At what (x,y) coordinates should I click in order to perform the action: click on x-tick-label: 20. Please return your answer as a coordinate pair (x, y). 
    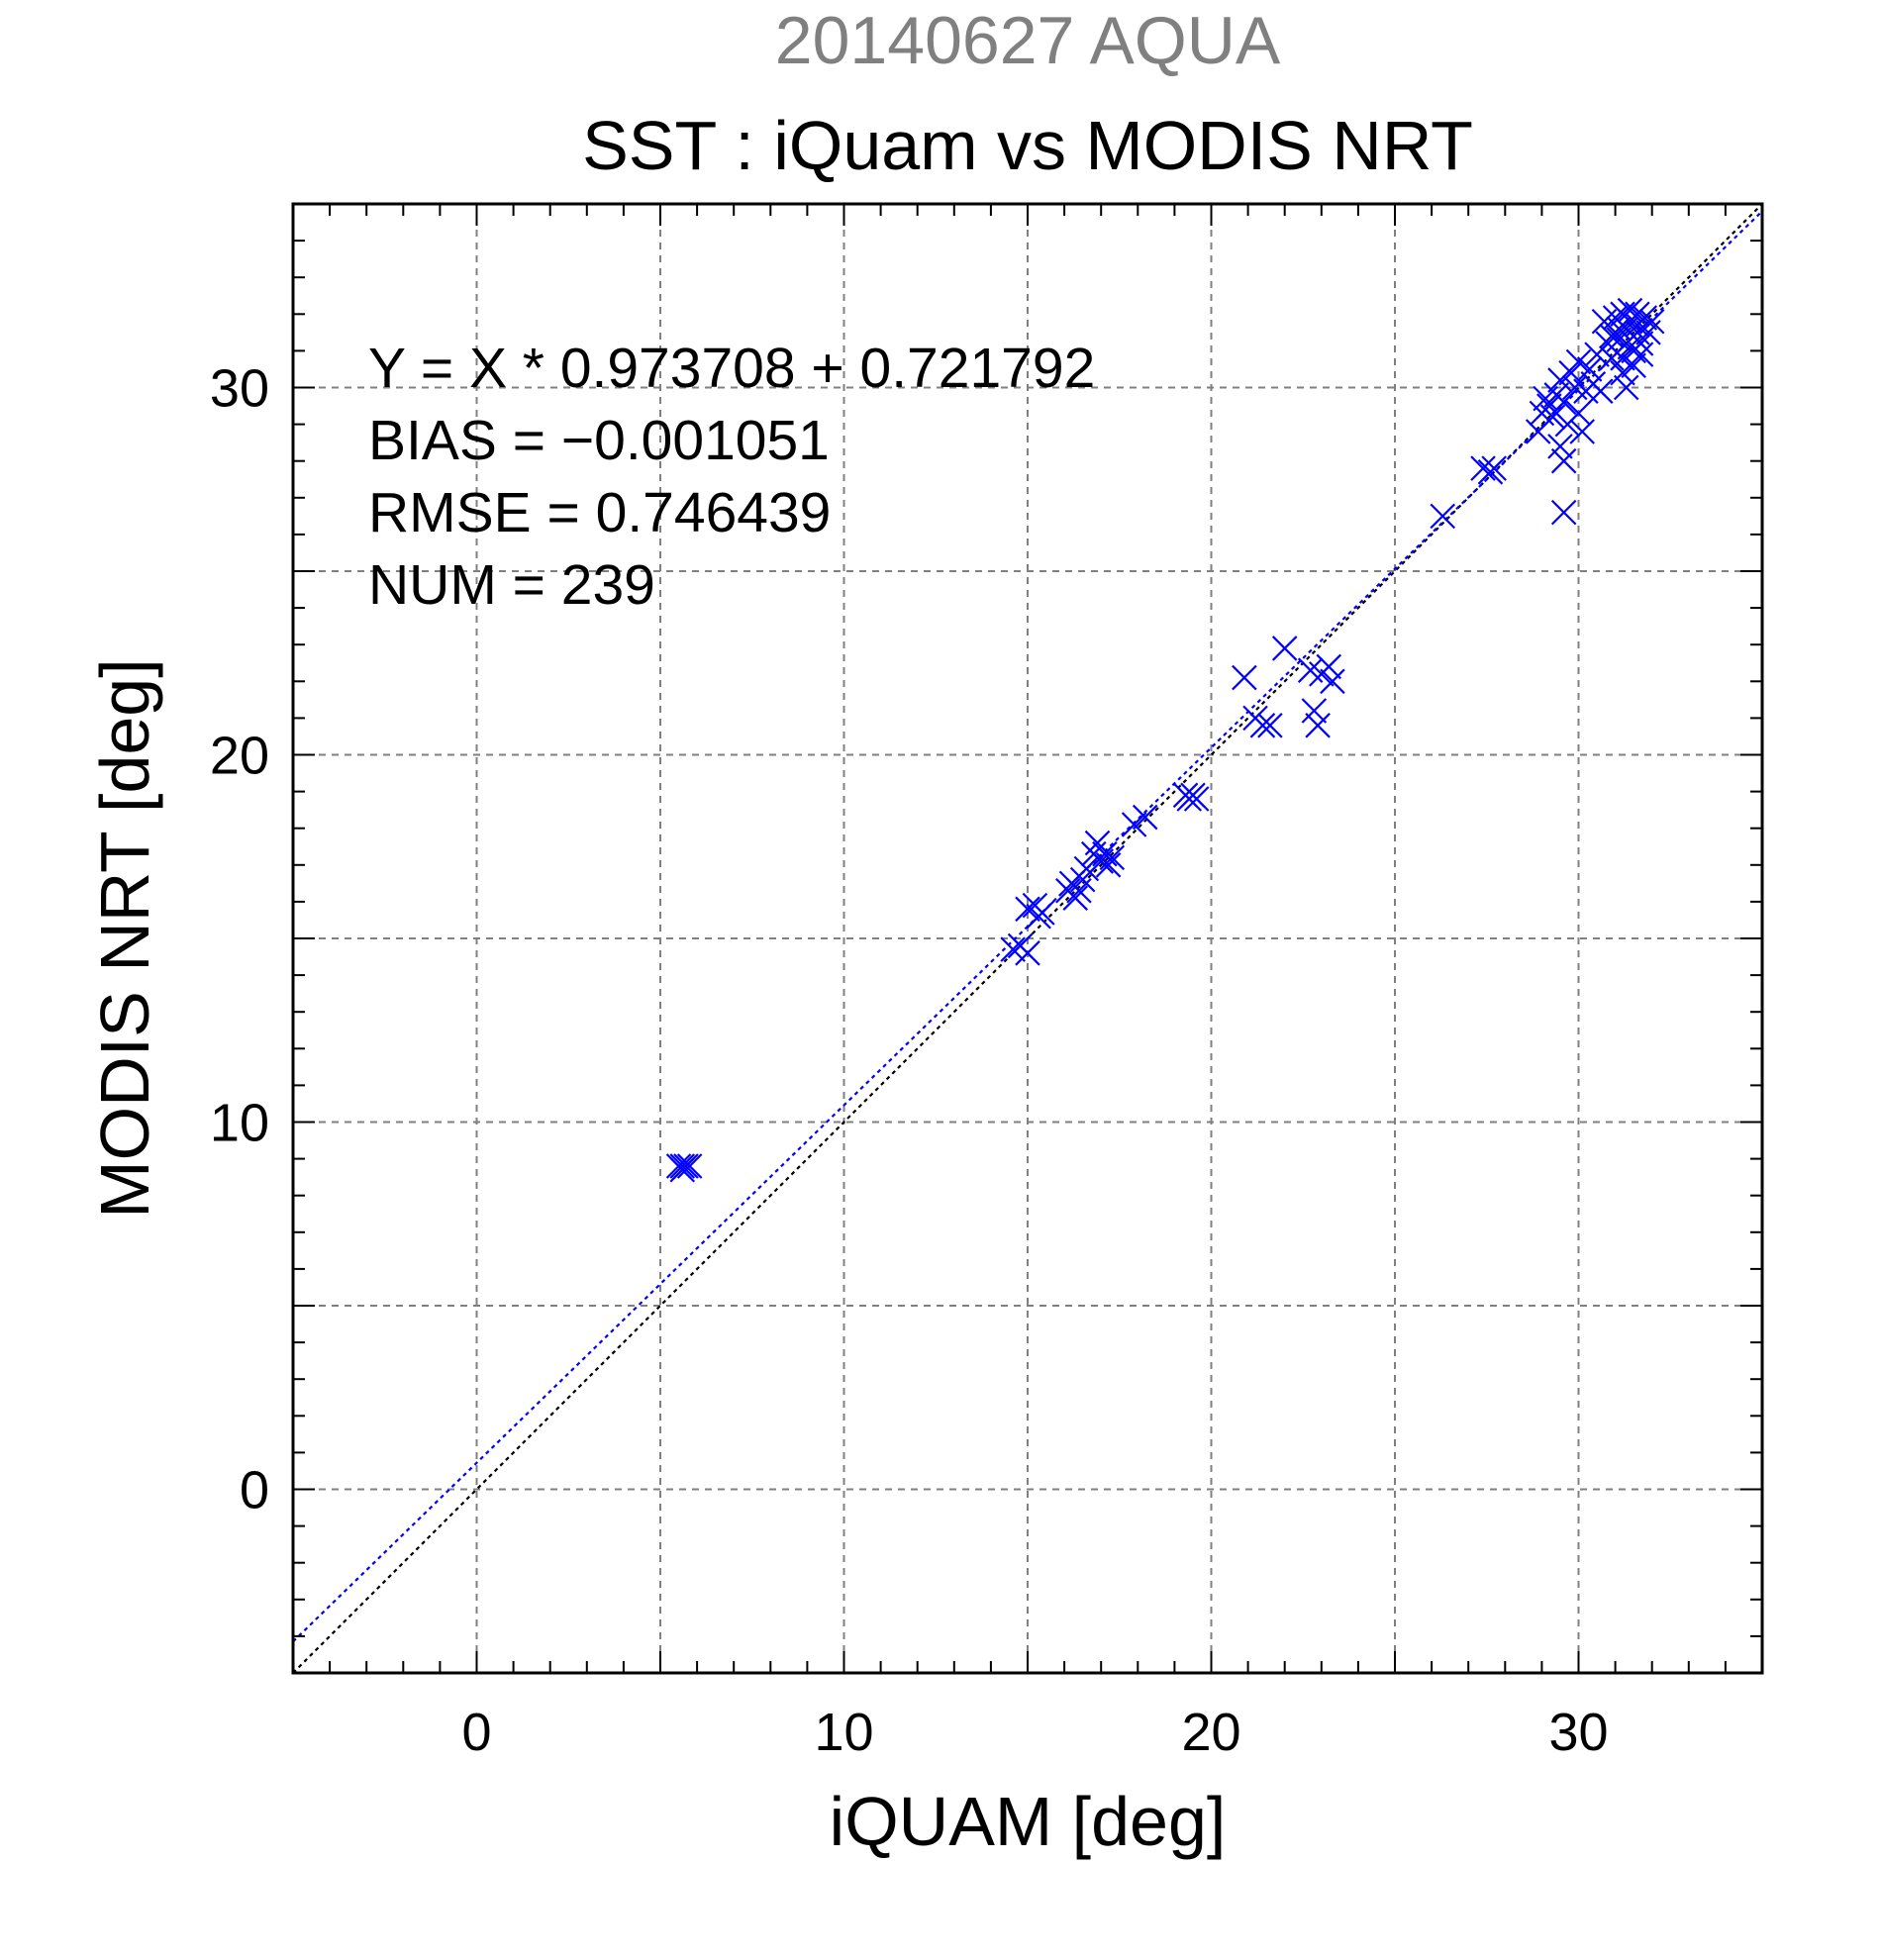
    Looking at the image, I should click on (1210, 1732).